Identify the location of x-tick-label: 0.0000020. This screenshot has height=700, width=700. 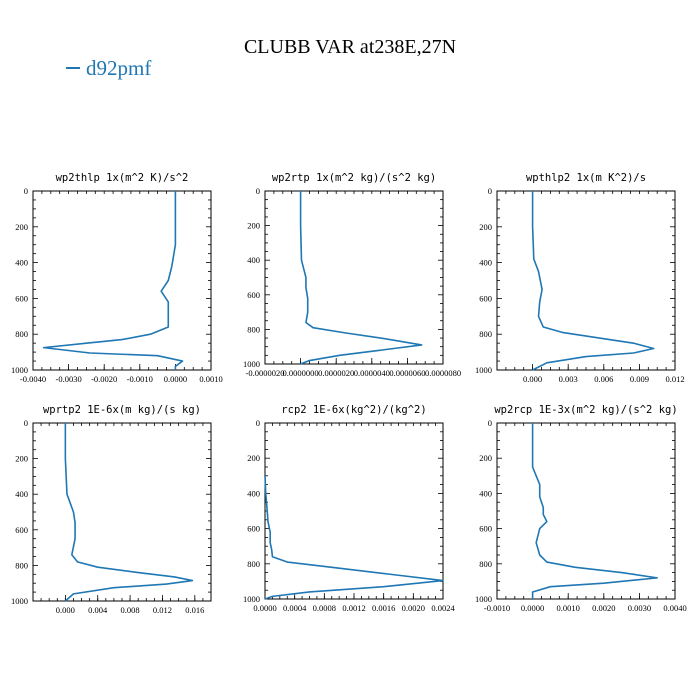
(336, 373).